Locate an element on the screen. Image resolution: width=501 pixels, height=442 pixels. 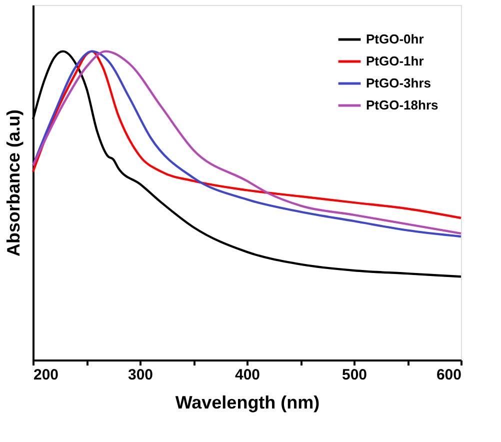
x-tick-label: 200 is located at coordinates (46, 375).